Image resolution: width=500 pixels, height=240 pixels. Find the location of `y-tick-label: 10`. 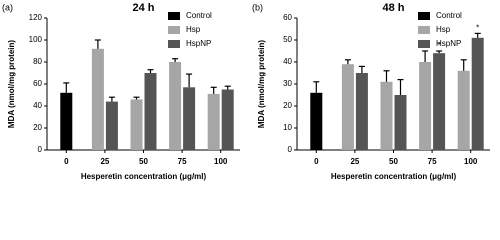

y-tick-label: 10 is located at coordinates (287, 127).